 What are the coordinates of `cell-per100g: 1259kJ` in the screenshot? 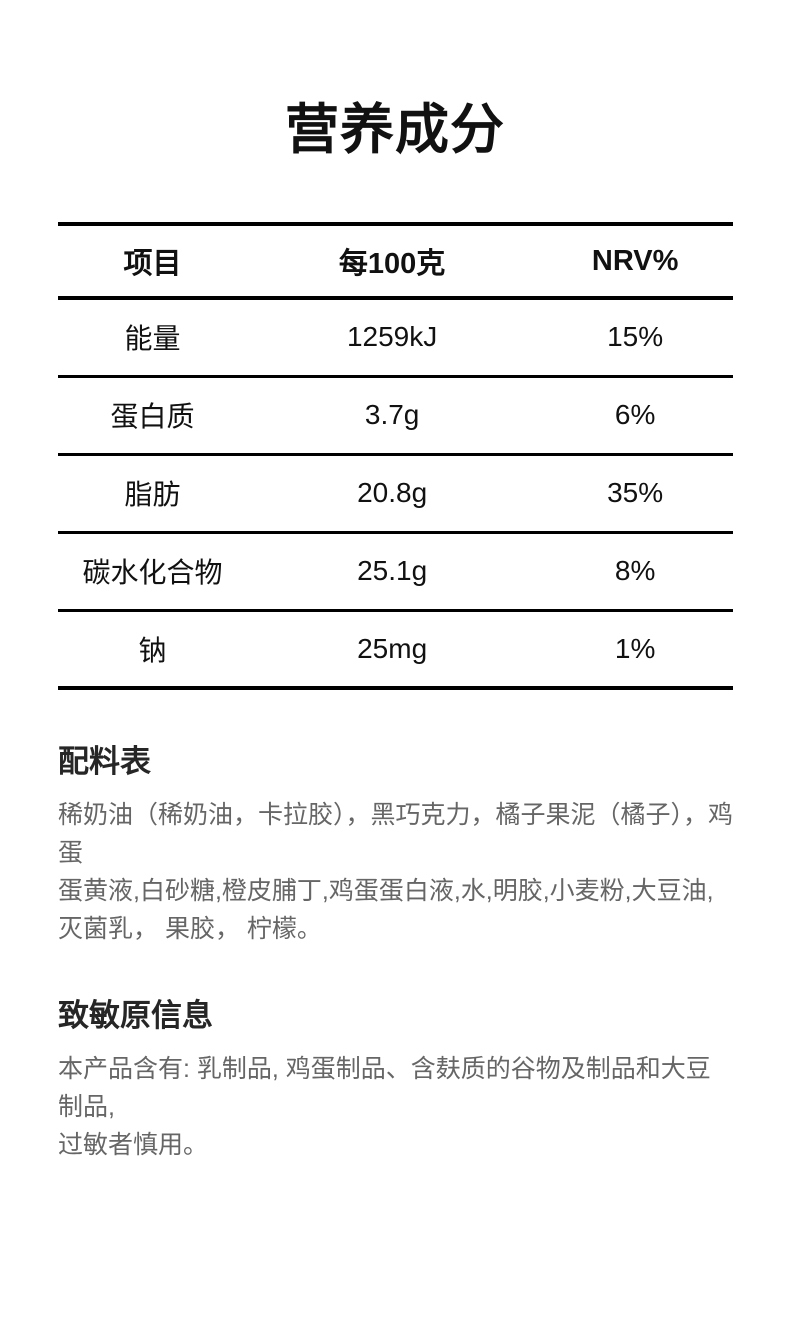 It's located at (392, 337).